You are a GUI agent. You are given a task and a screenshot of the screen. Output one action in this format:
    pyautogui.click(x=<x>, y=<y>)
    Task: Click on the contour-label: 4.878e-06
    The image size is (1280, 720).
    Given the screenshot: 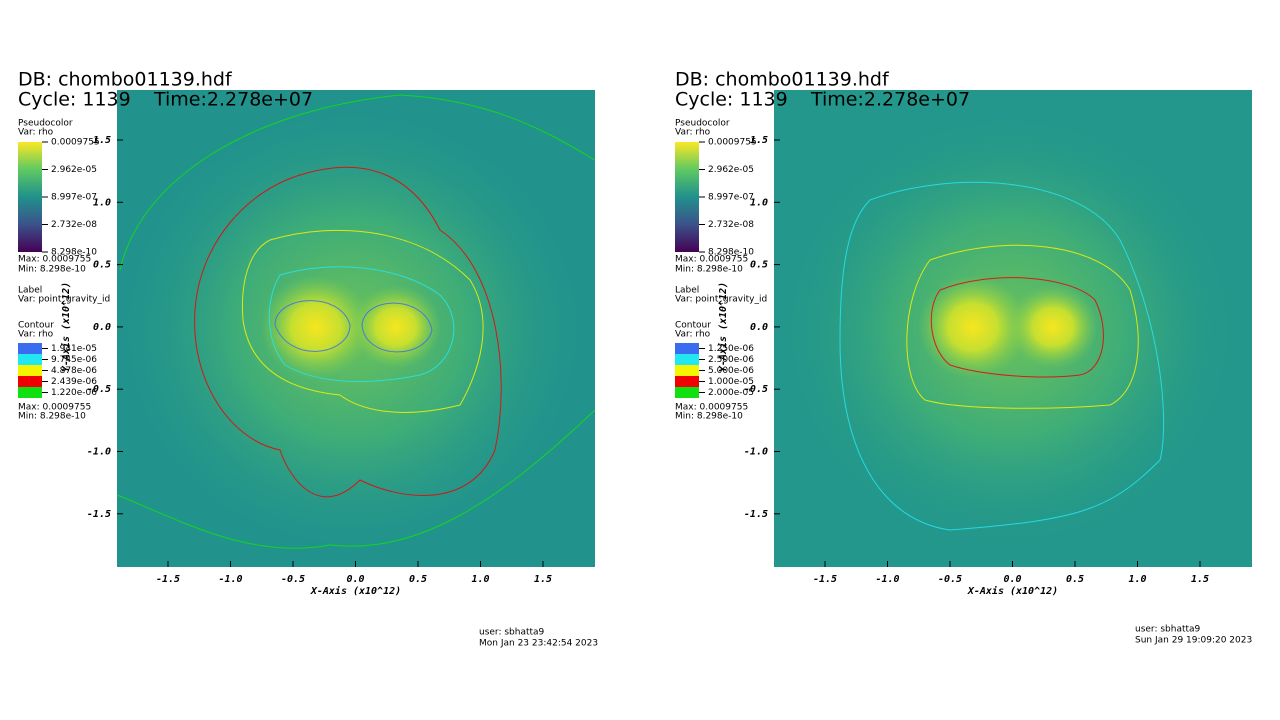 What is the action you would take?
    pyautogui.click(x=74, y=371)
    